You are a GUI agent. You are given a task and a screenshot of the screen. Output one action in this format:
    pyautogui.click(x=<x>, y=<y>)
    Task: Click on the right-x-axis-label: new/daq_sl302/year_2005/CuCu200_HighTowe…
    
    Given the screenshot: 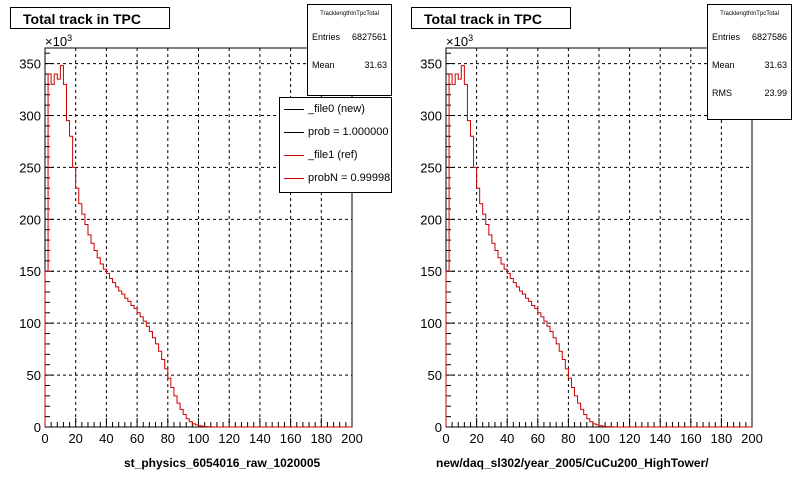 What is the action you would take?
    pyautogui.click(x=572, y=463)
    